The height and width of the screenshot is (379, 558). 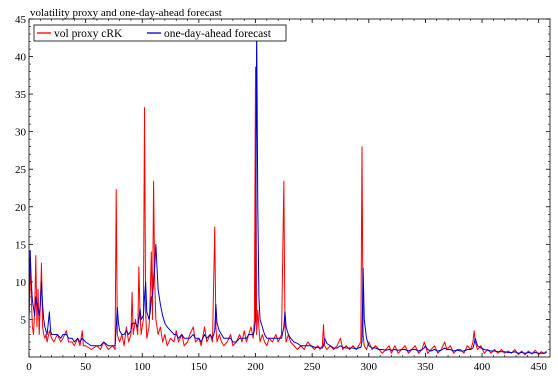 I want to click on legend-label-forecast: one-day-ahead forecast, so click(x=218, y=34).